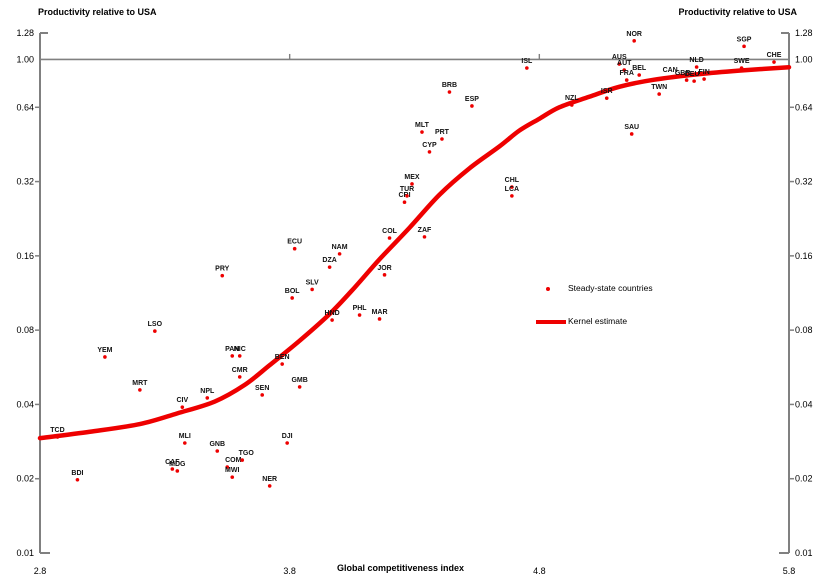 This screenshot has height=586, width=831. Describe the element at coordinates (696, 60) in the screenshot. I see `label-NLD: NLD` at that location.